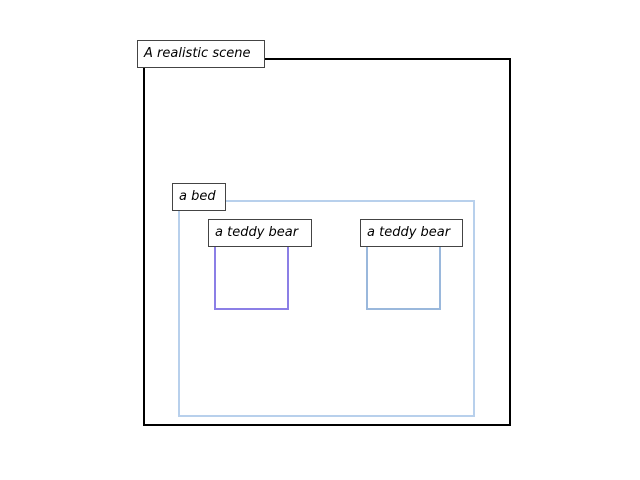 This screenshot has height=480, width=640. What do you see at coordinates (411, 233) in the screenshot?
I see `teddy-bear-label-2: a teddy bear` at bounding box center [411, 233].